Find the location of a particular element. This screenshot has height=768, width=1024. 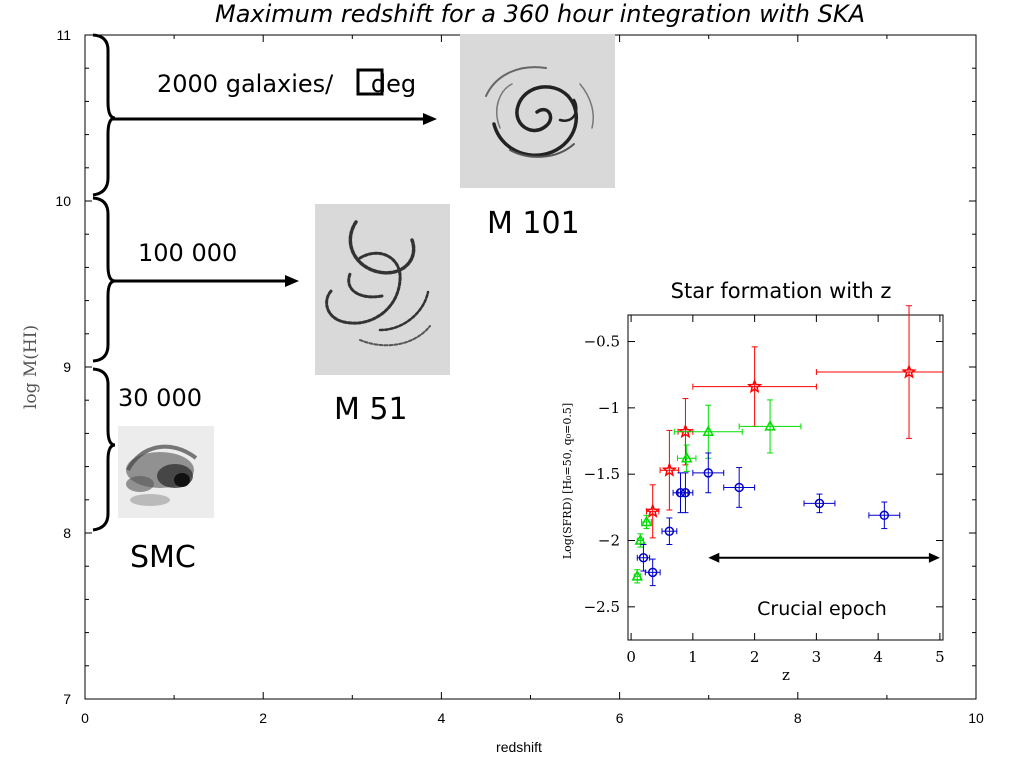

m101-image is located at coordinates (537, 111).